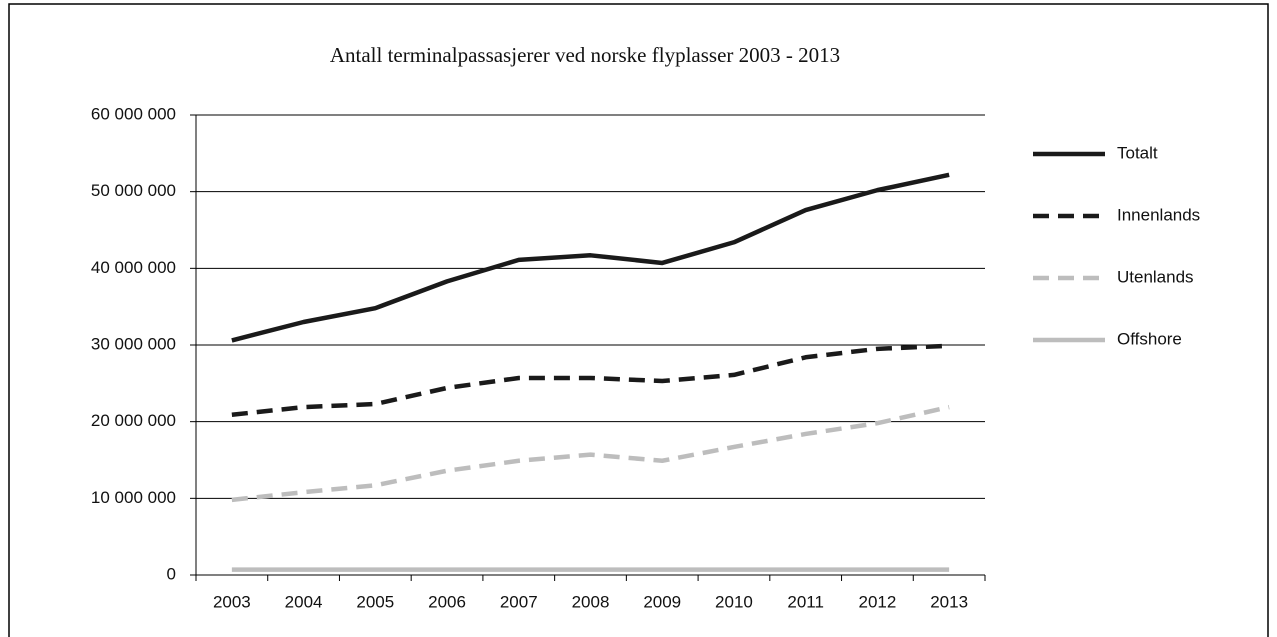 The image size is (1277, 637). I want to click on x-tick-label: 2008, so click(591, 601).